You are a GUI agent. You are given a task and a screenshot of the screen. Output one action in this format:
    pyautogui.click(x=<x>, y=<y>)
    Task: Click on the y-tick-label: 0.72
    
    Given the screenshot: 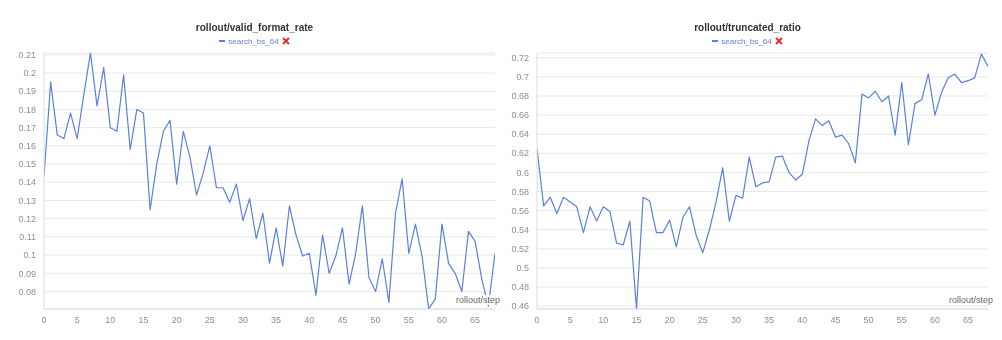 What is the action you would take?
    pyautogui.click(x=520, y=57)
    